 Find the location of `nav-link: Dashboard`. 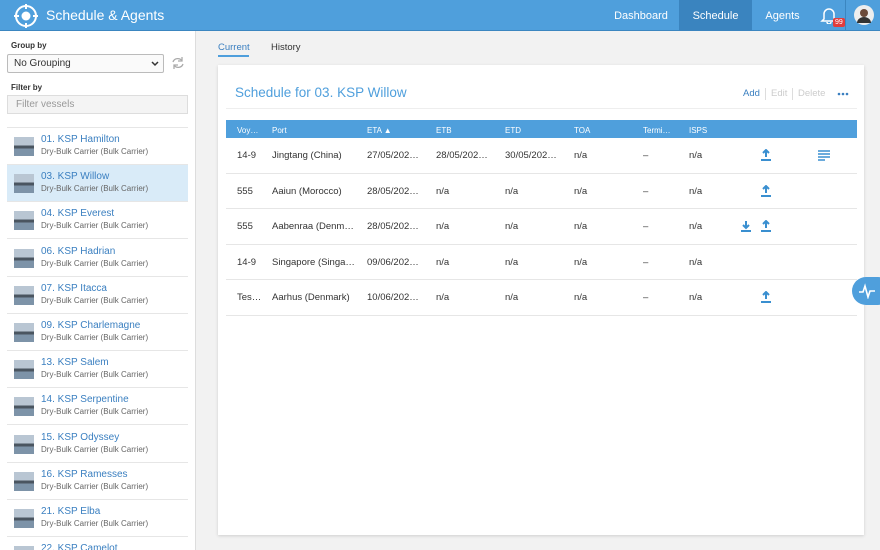

nav-link: Dashboard is located at coordinates (641, 16).